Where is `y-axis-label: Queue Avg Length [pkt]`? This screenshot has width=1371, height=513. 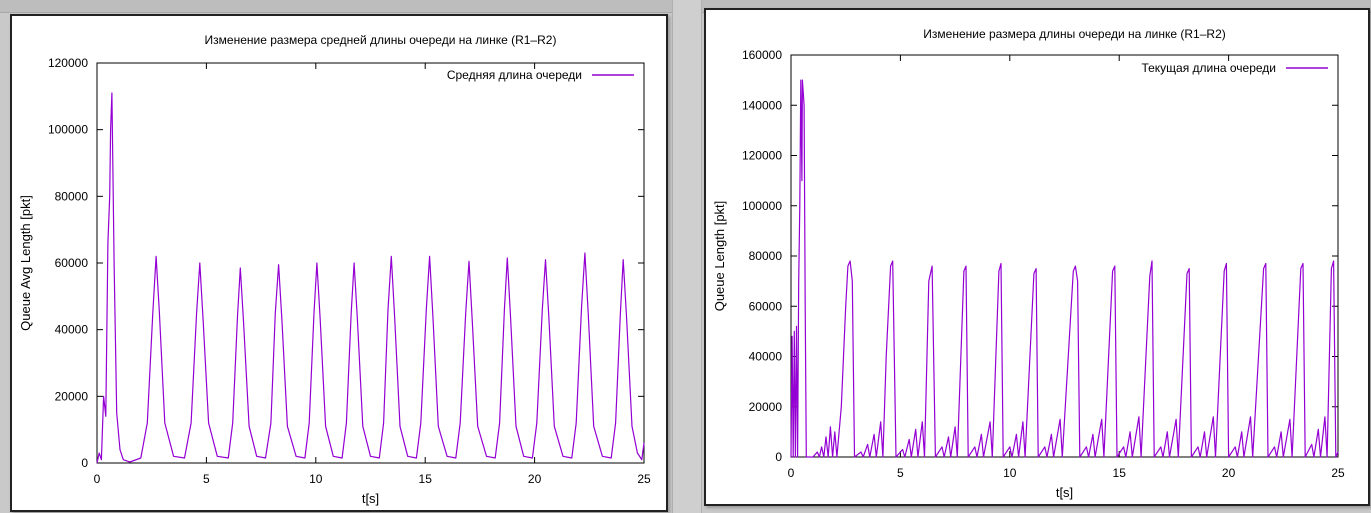 y-axis-label: Queue Avg Length [pkt] is located at coordinates (25, 263).